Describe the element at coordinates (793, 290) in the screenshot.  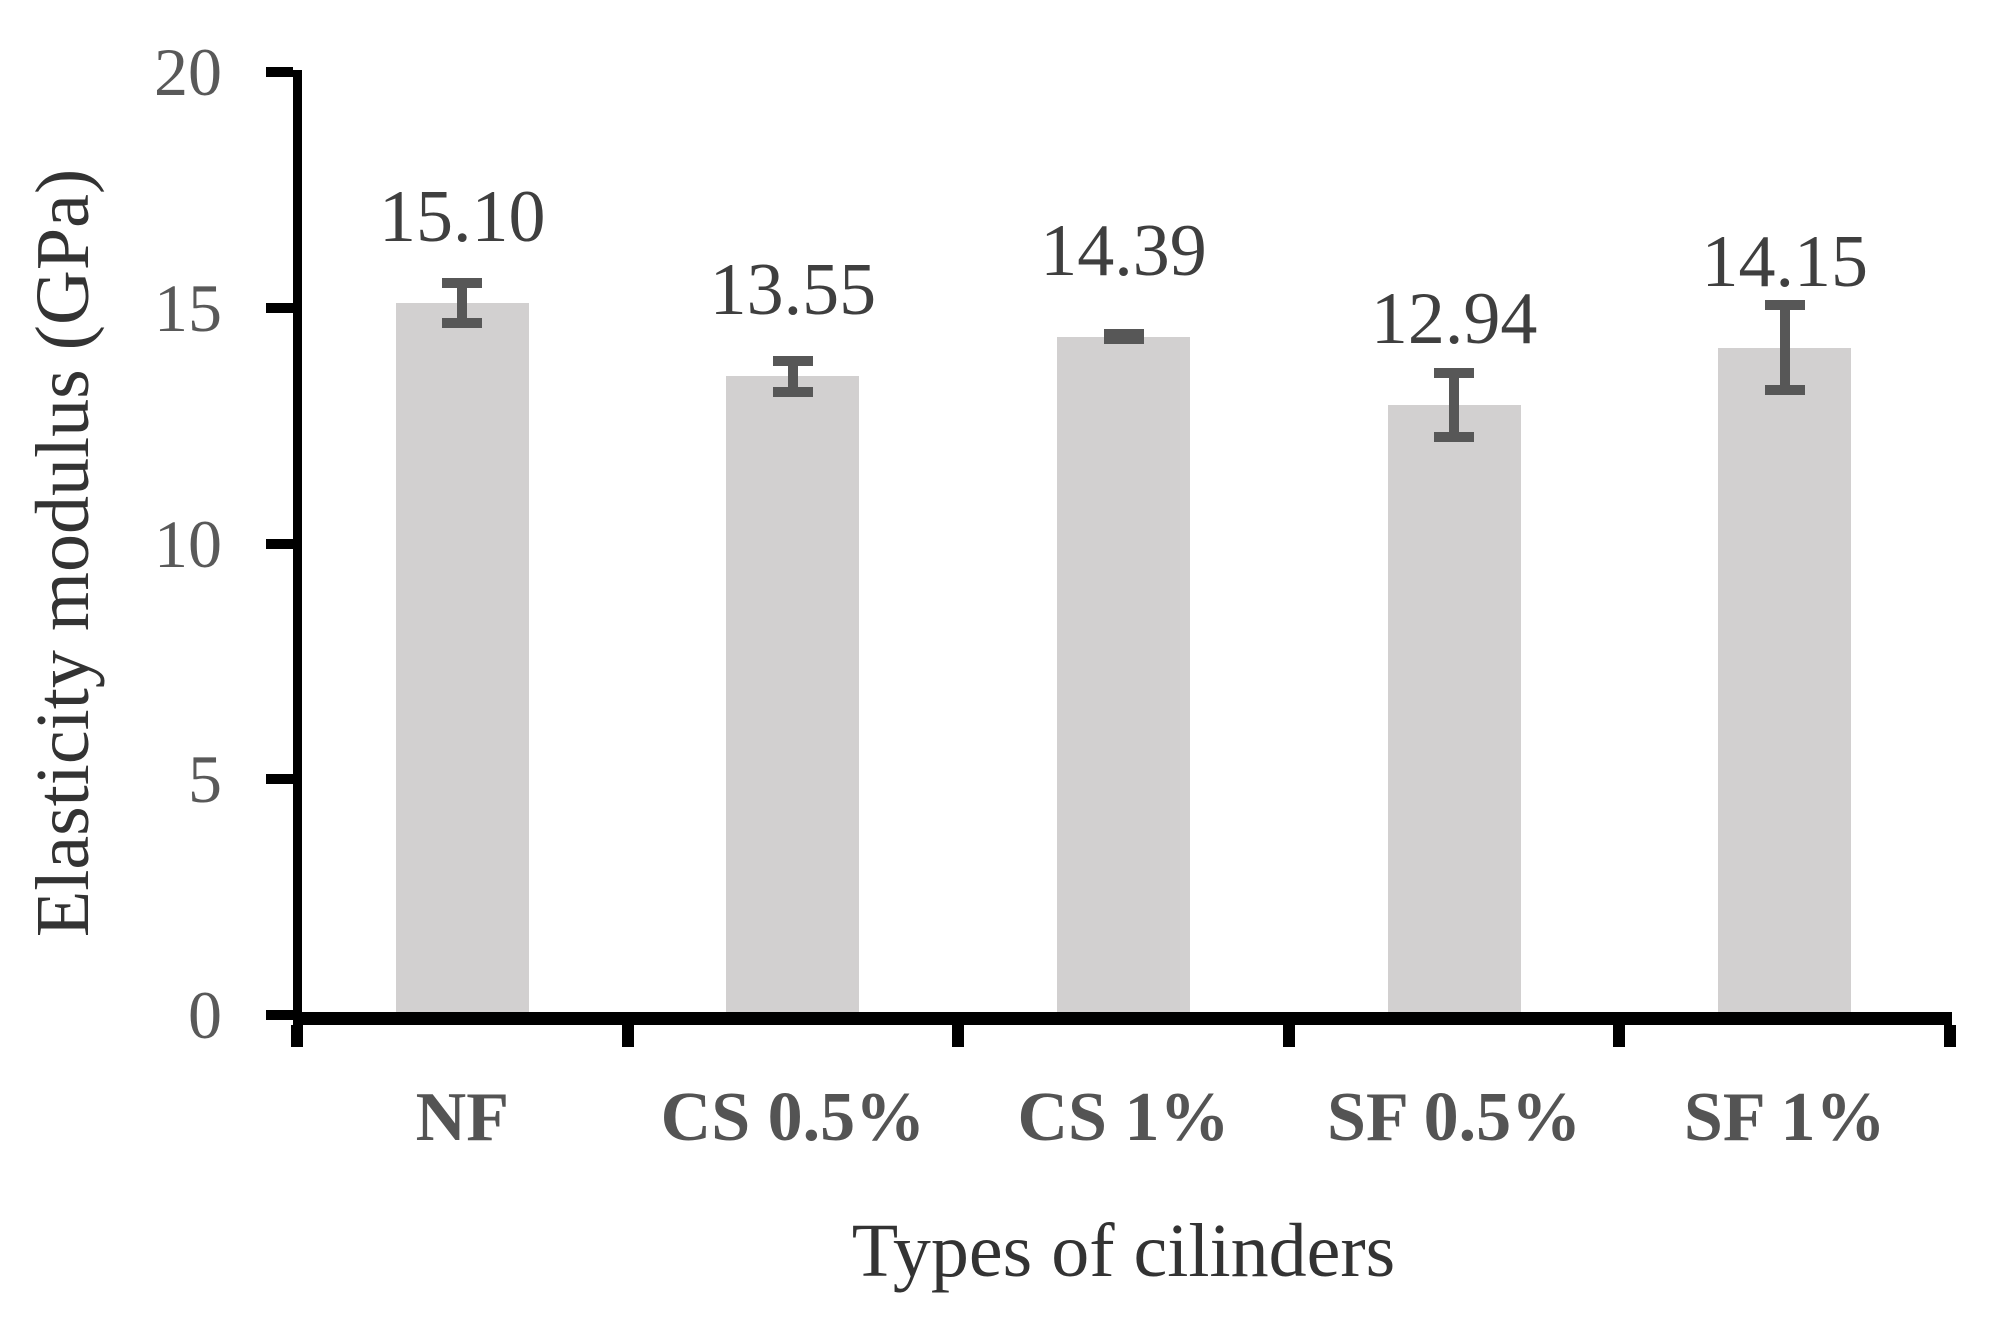
I see `bar-value-label: 13.55` at that location.